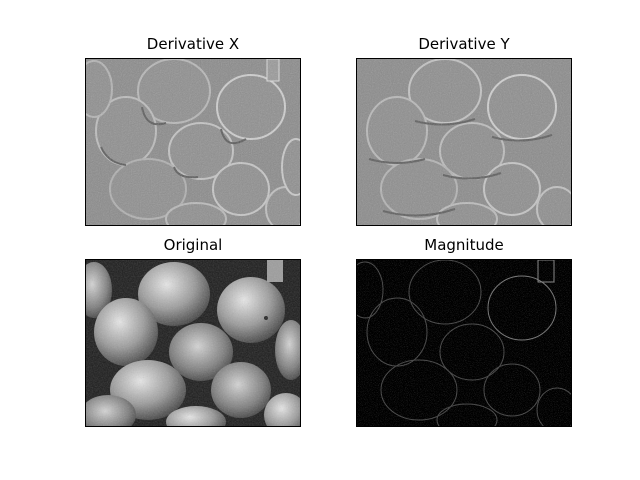  I want to click on magnitude-svg, so click(464, 343).